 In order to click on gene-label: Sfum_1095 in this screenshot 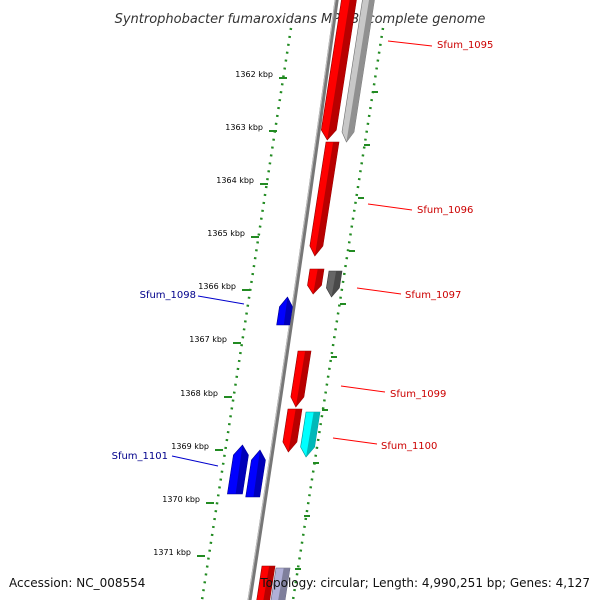, I will do `click(465, 45)`.